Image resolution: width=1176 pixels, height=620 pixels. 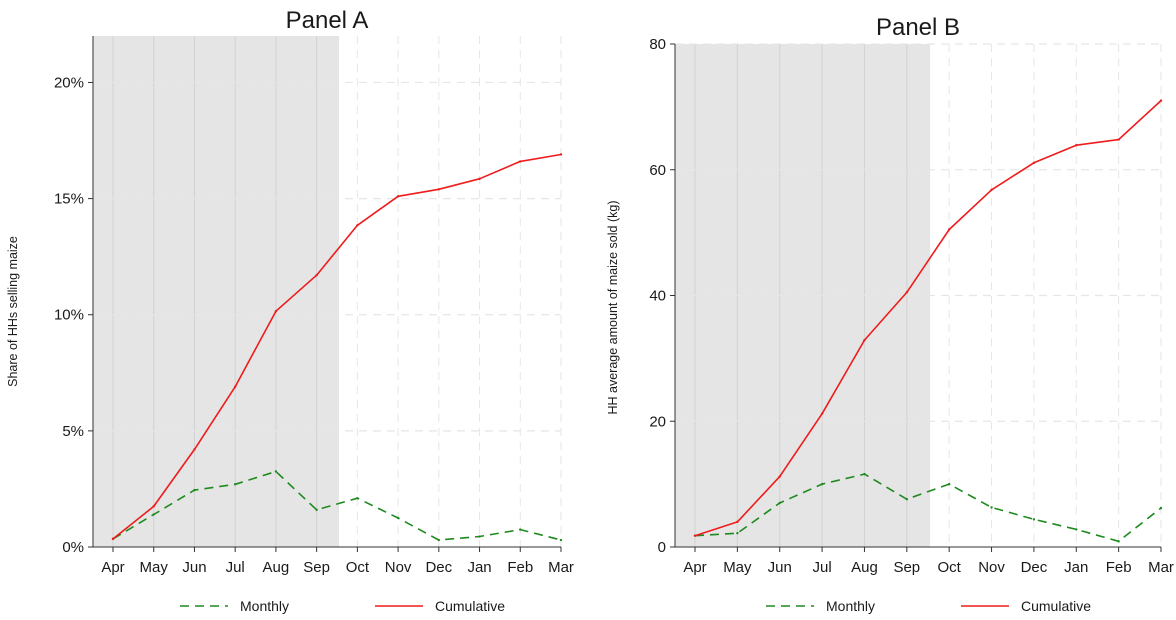 What do you see at coordinates (327, 20) in the screenshot?
I see `panel-title: Panel A` at bounding box center [327, 20].